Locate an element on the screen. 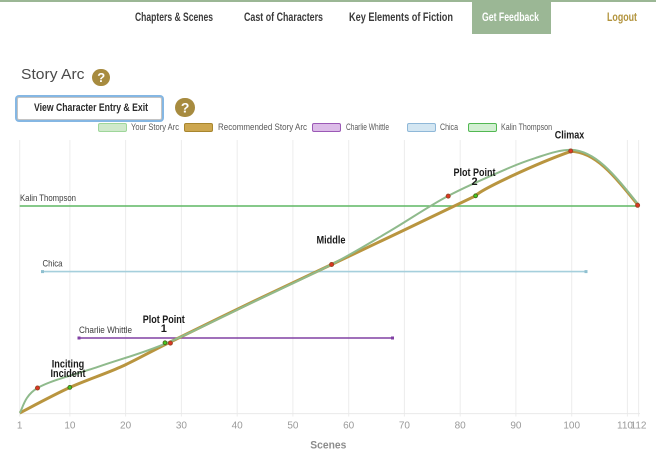 This screenshot has width=656, height=459. svg-text: Middle is located at coordinates (331, 241).